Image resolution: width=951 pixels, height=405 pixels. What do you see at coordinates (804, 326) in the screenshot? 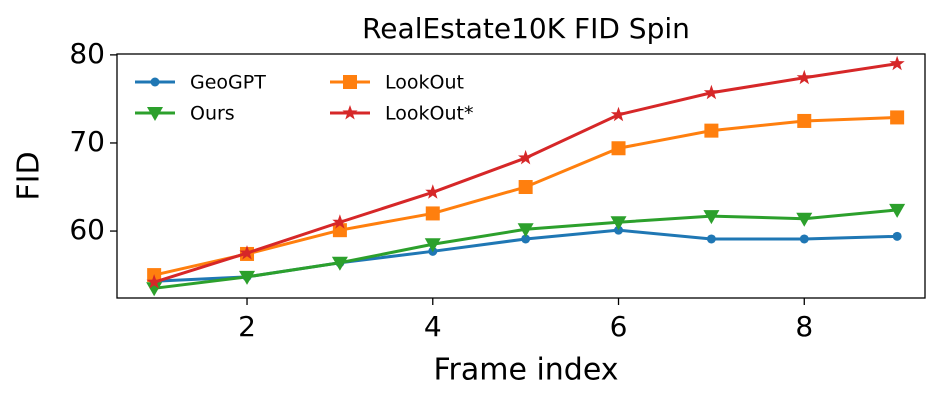
I see `x-tick-label: 8` at bounding box center [804, 326].